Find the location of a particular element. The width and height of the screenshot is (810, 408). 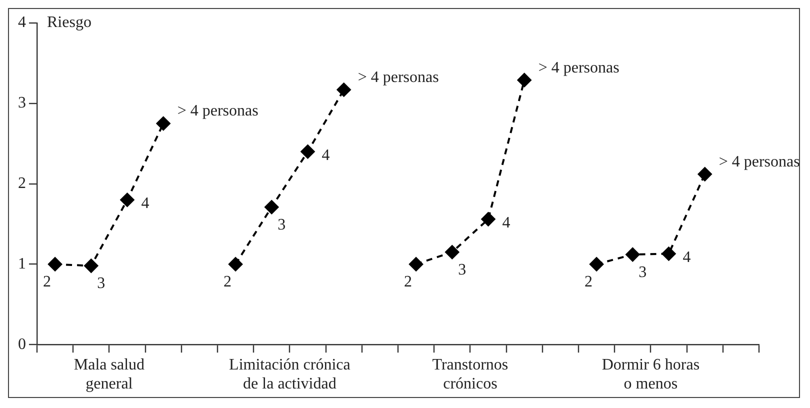

y-tick-label: 3 is located at coordinates (22, 103).